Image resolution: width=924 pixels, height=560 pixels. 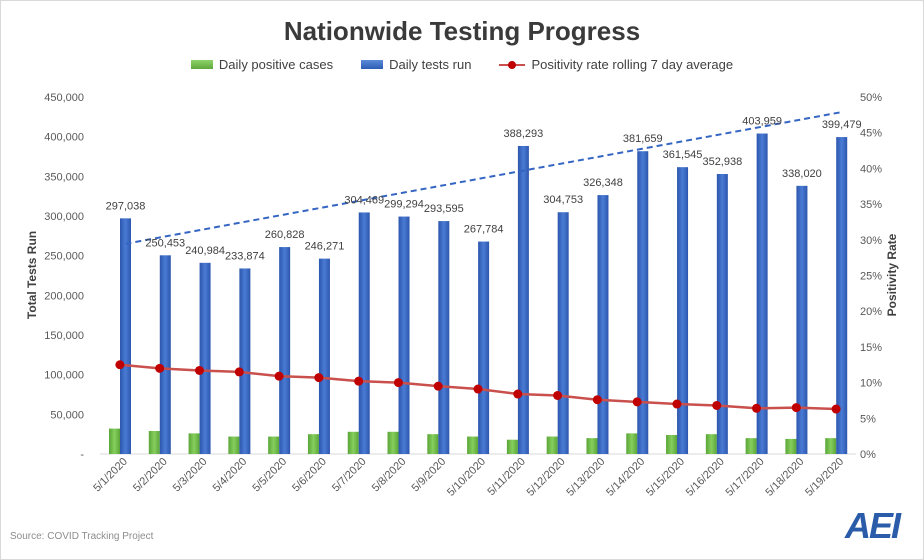 What do you see at coordinates (868, 455) in the screenshot?
I see `y2-tick-label: 0%` at bounding box center [868, 455].